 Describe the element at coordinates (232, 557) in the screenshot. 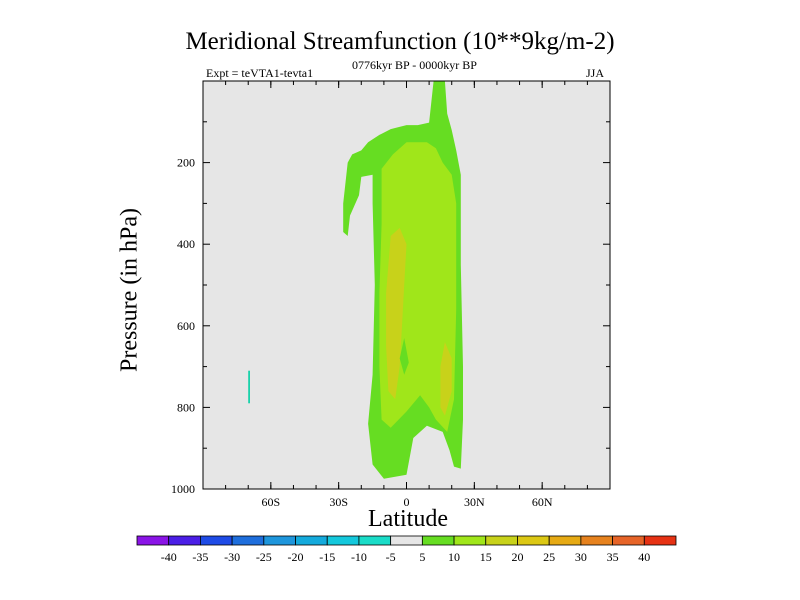

I see `colorbar-label: -30` at that location.